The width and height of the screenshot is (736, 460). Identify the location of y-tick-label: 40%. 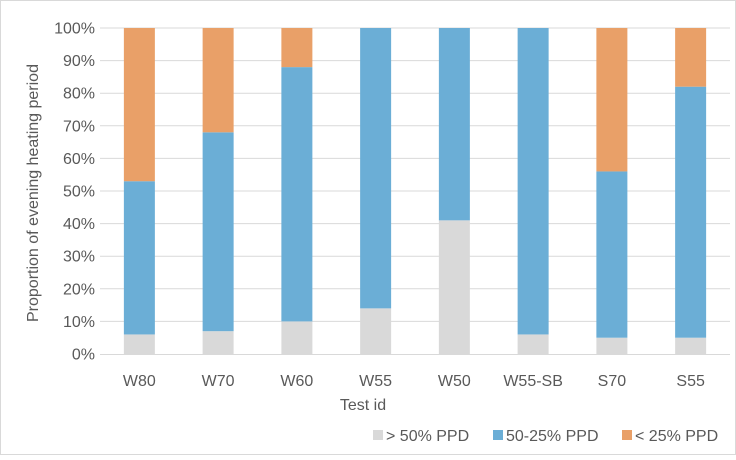
(79, 224).